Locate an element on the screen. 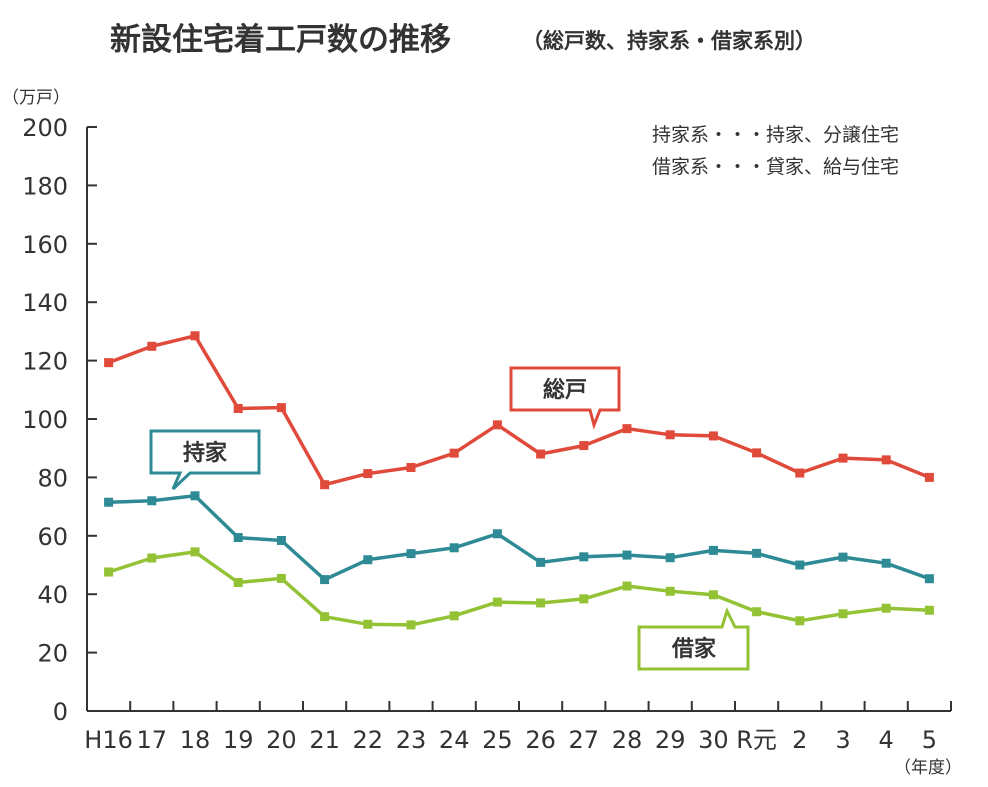  y-tick-label: 100 is located at coordinates (45, 420).